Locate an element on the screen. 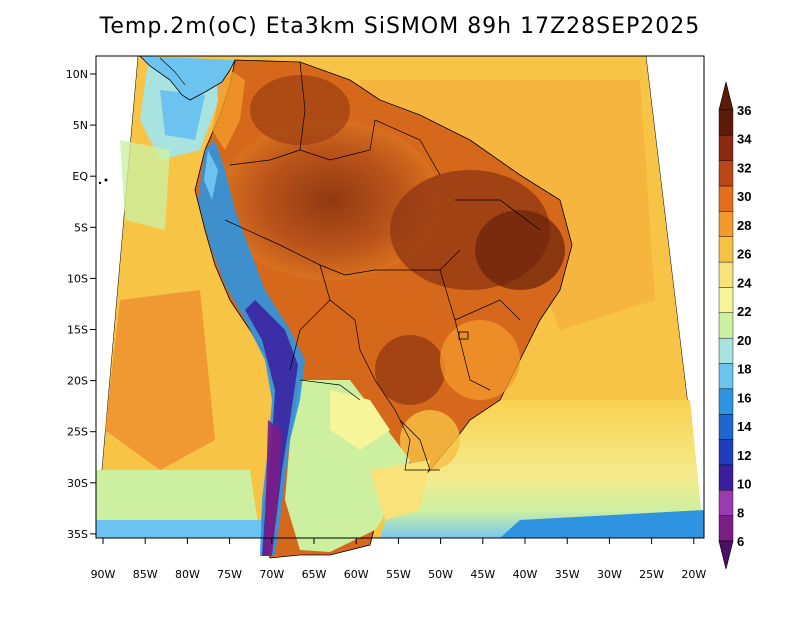  colorbar-label: 20 is located at coordinates (744, 340).